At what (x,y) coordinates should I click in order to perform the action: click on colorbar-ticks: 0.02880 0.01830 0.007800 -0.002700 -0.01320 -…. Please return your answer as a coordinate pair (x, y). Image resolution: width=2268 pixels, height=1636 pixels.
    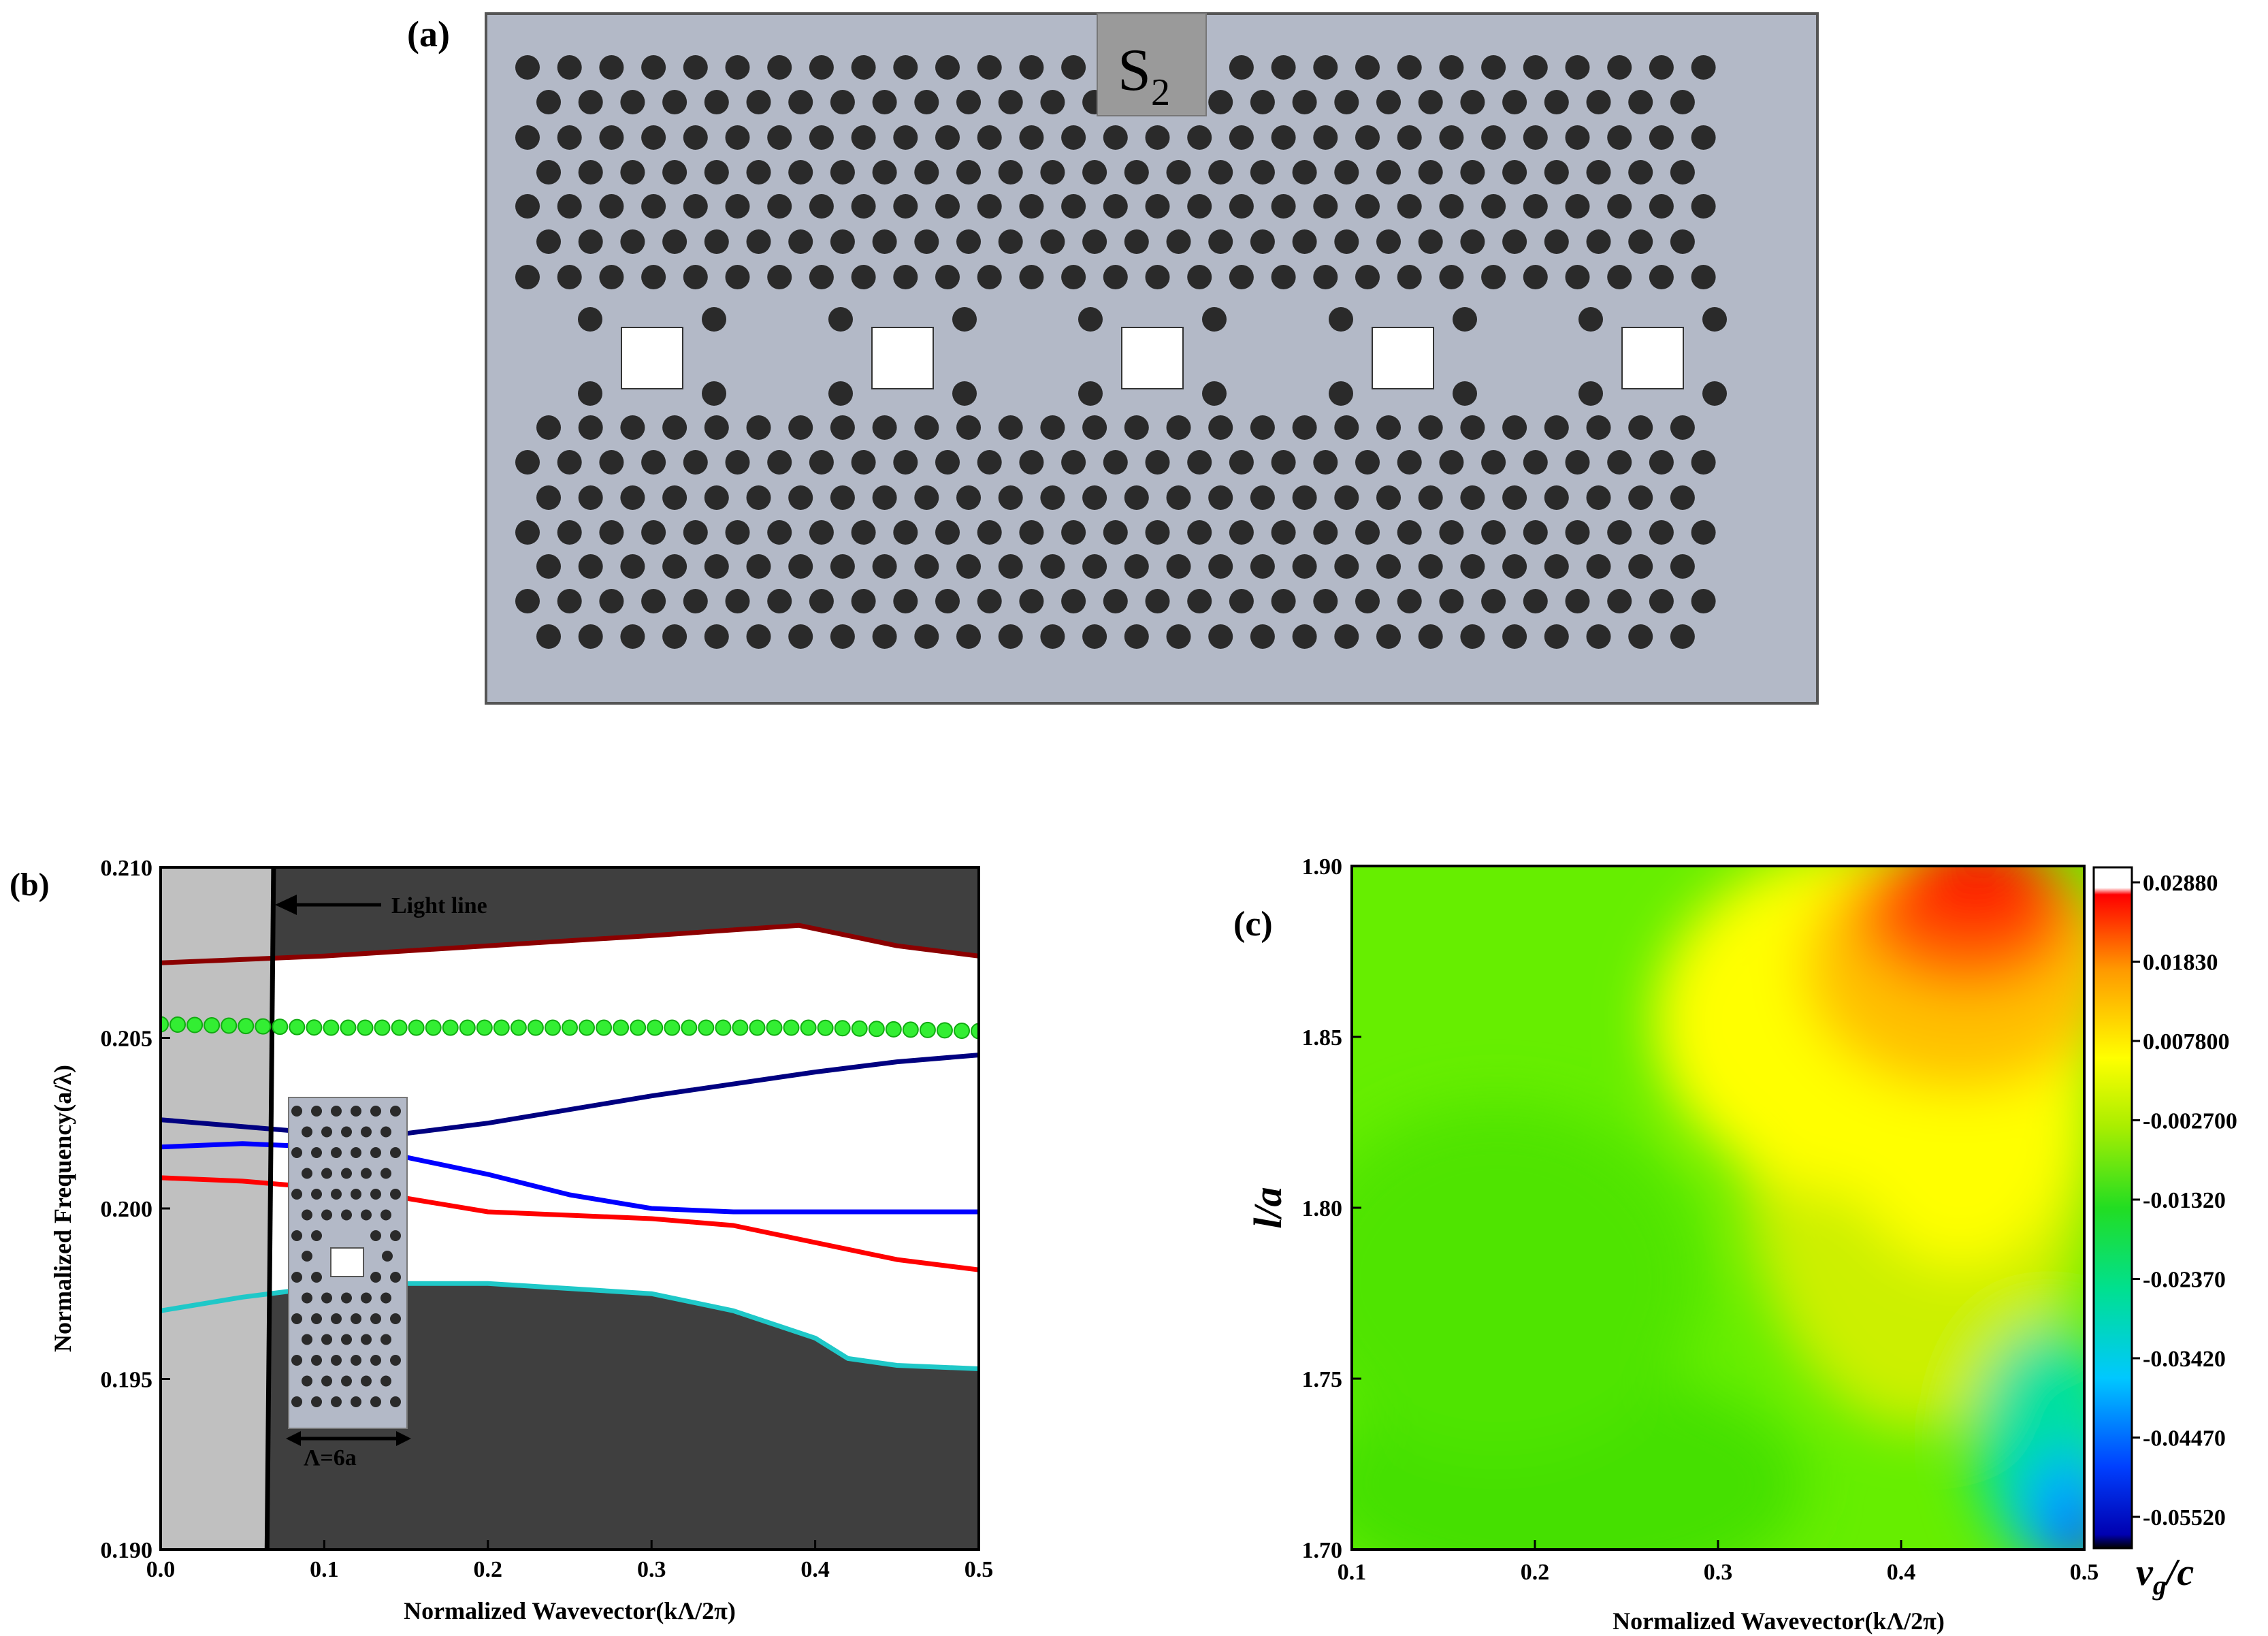
    Looking at the image, I should click on (2184, 1200).